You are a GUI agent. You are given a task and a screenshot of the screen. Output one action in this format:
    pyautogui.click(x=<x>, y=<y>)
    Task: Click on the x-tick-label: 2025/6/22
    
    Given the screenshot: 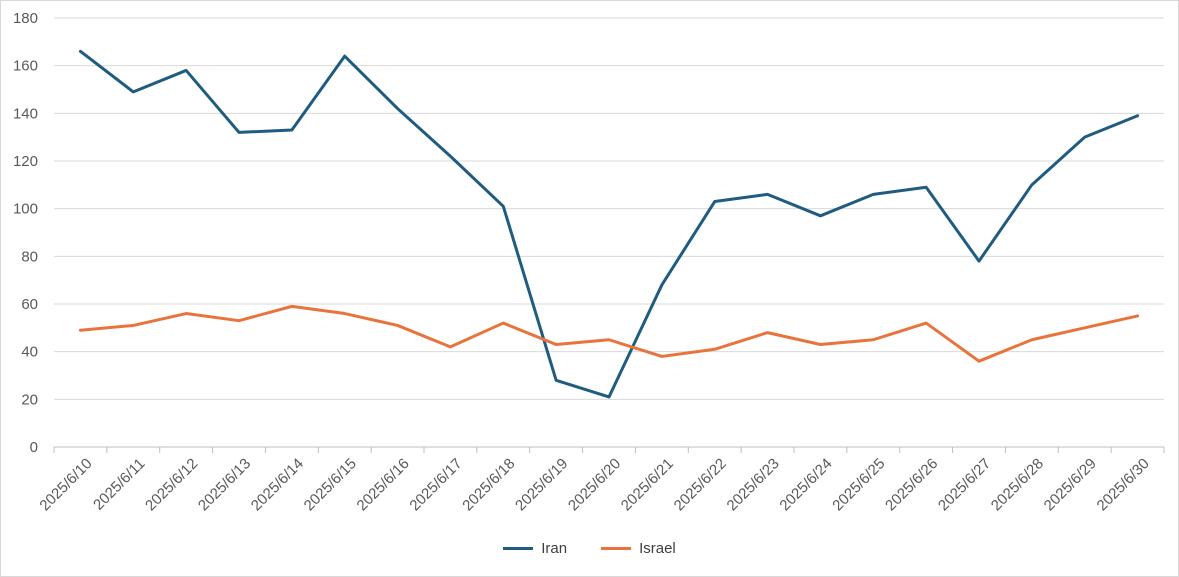 What is the action you would take?
    pyautogui.click(x=700, y=484)
    